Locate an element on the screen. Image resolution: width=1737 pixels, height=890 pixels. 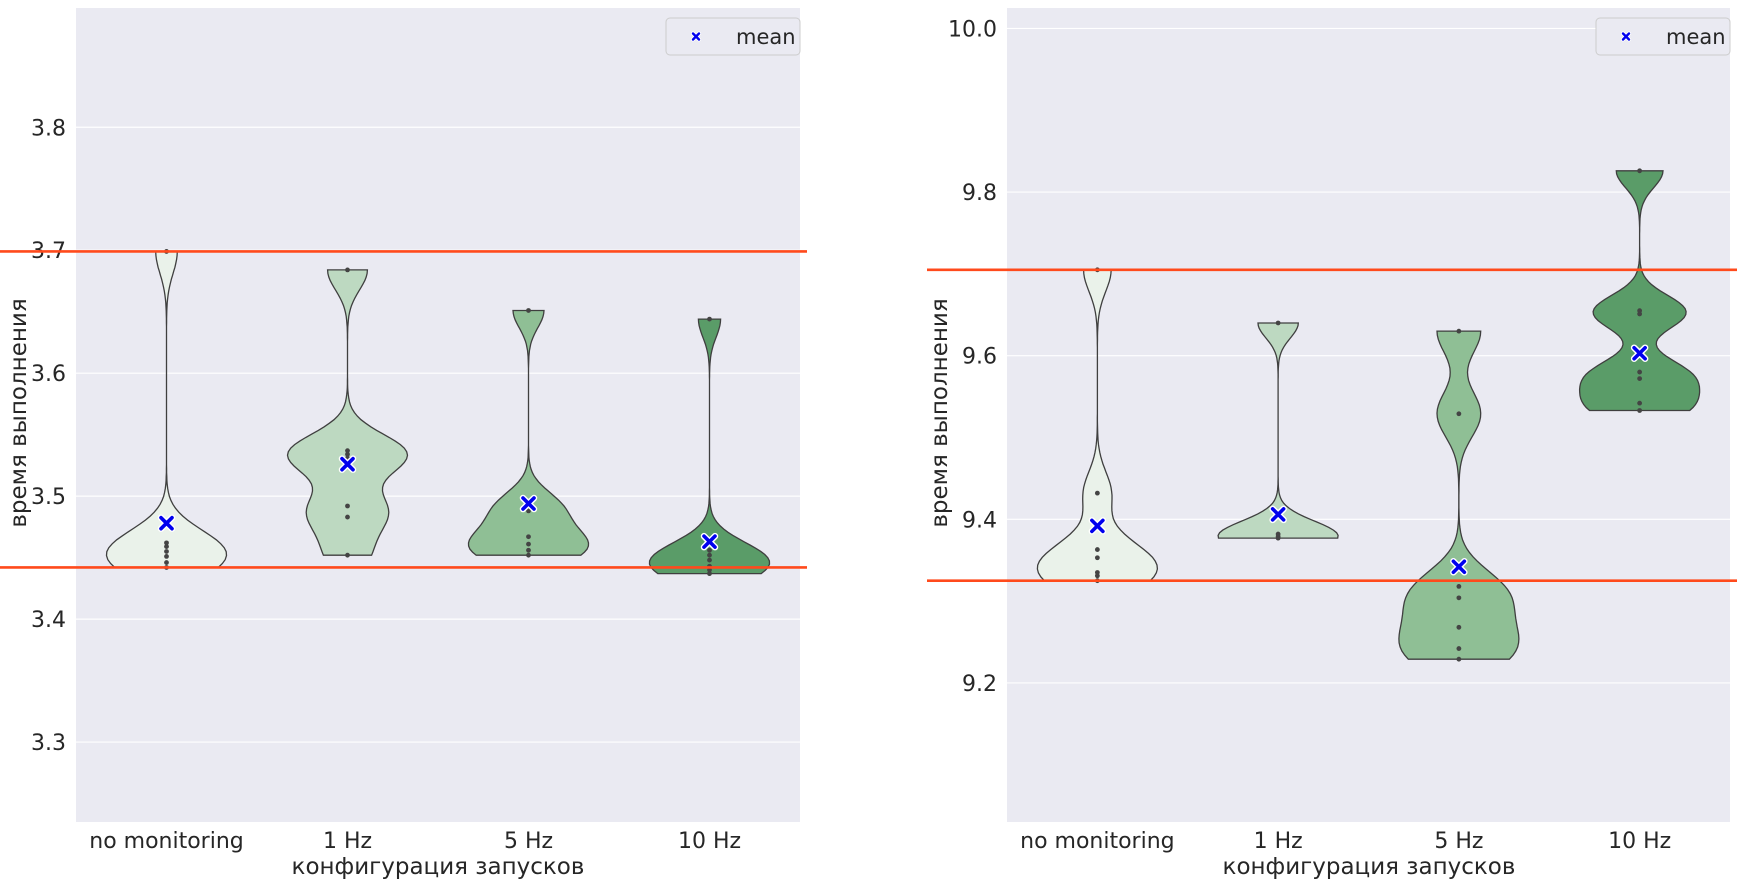
y-tick-label: 3.3 is located at coordinates (48, 743).